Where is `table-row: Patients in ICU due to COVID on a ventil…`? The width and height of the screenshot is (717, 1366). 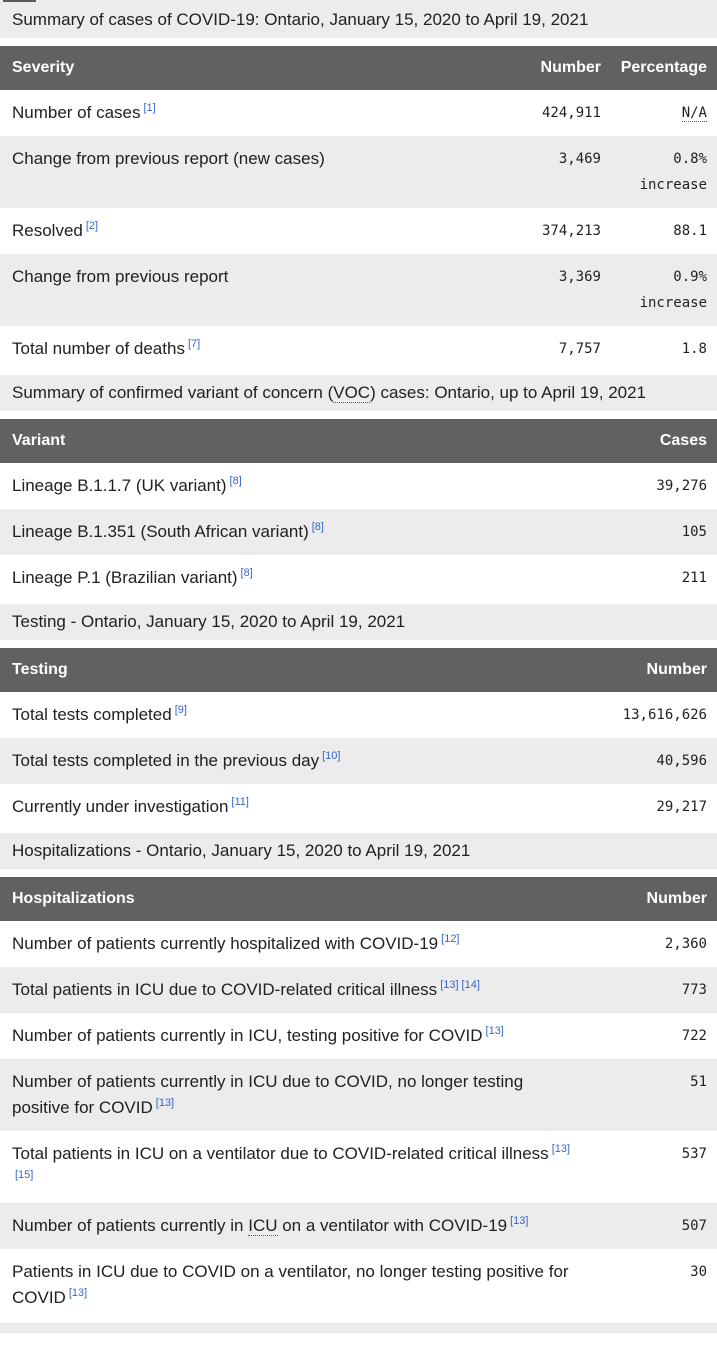
table-row: Patients in ICU due to COVID on a ventil… is located at coordinates (358, 1285).